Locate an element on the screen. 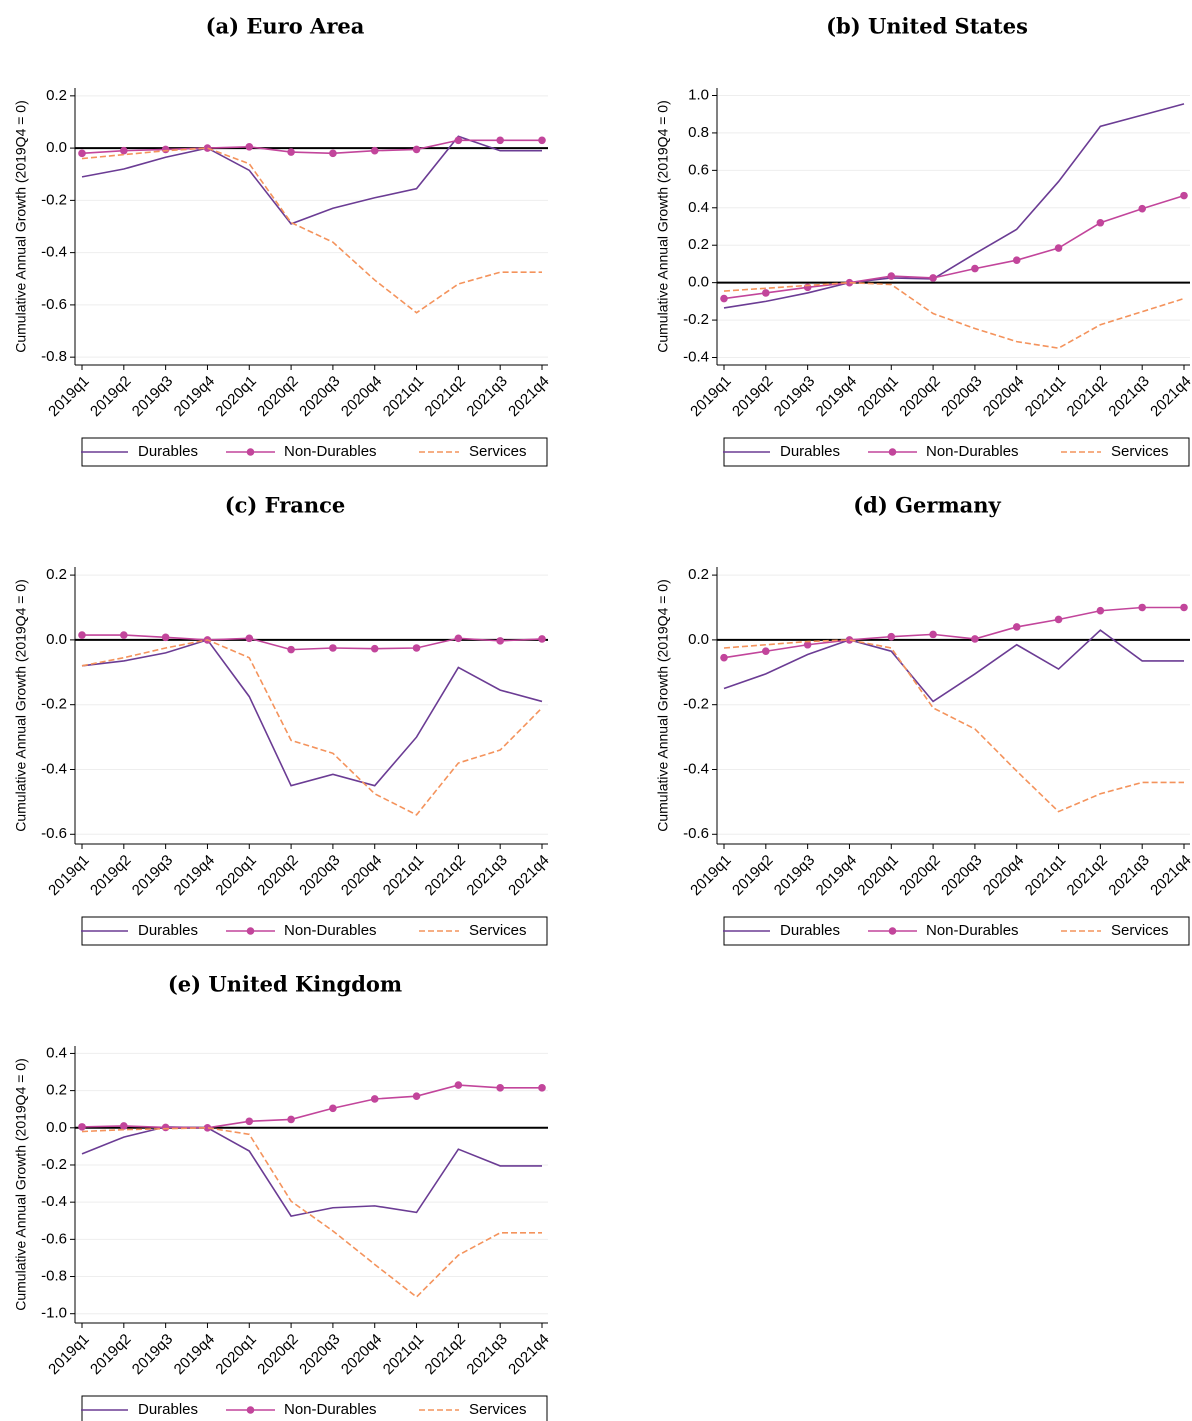 Image resolution: width=1192 pixels, height=1421 pixels. y-tick-label: 1.0 is located at coordinates (698, 94).